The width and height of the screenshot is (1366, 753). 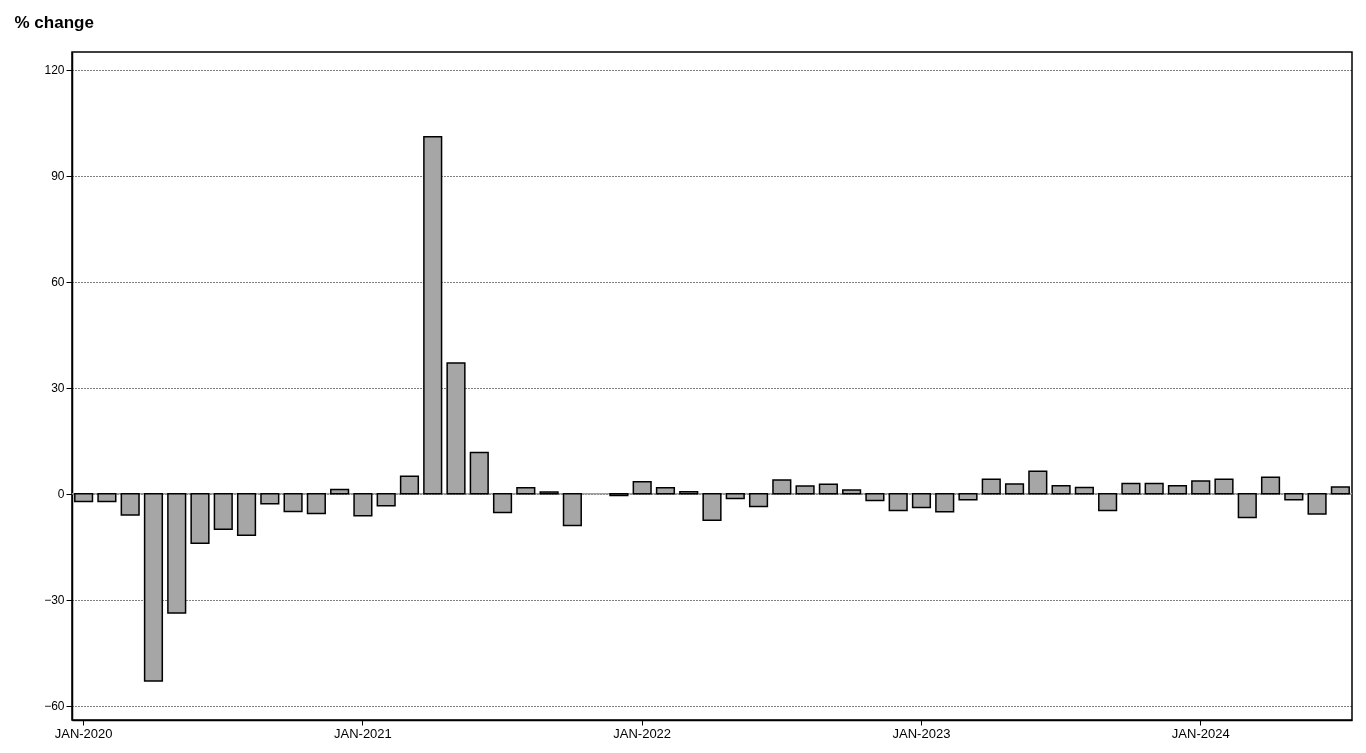 What do you see at coordinates (642, 733) in the screenshot?
I see `x-tick-label: JAN-2022` at bounding box center [642, 733].